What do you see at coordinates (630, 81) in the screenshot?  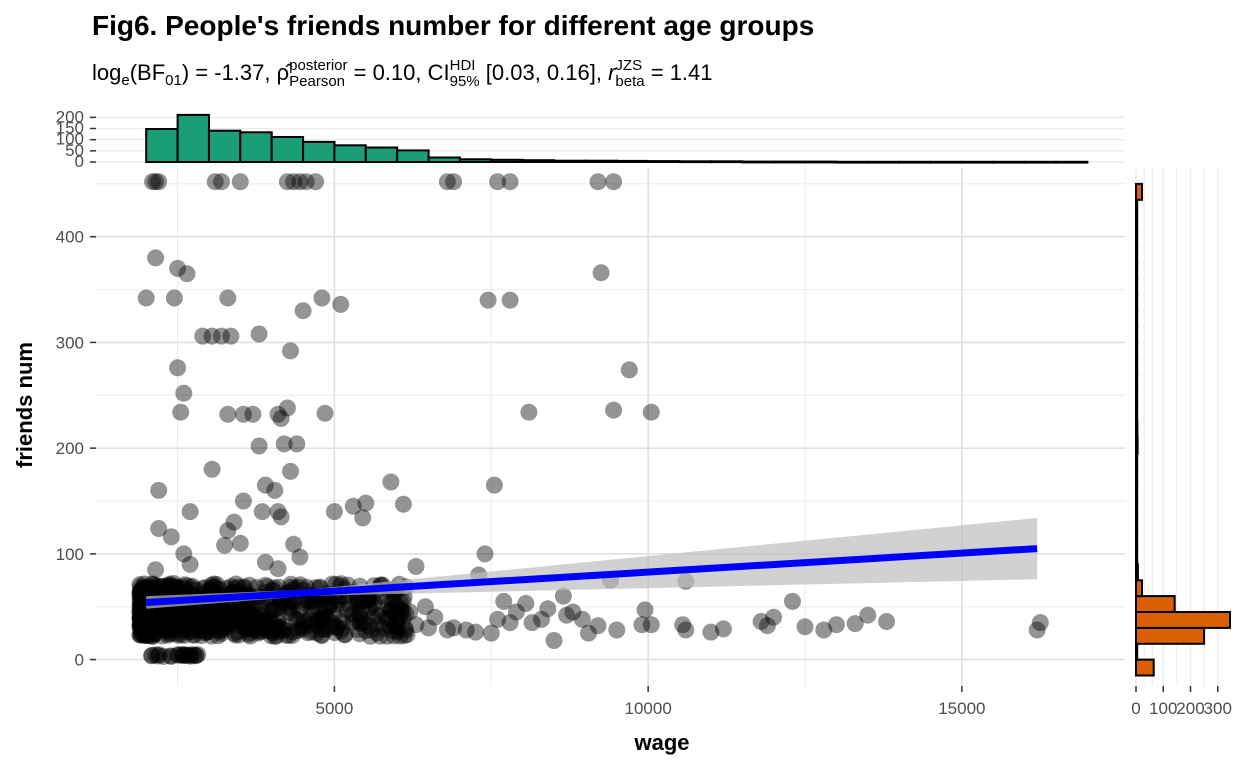 I see `subtitle-r-sub: beta` at bounding box center [630, 81].